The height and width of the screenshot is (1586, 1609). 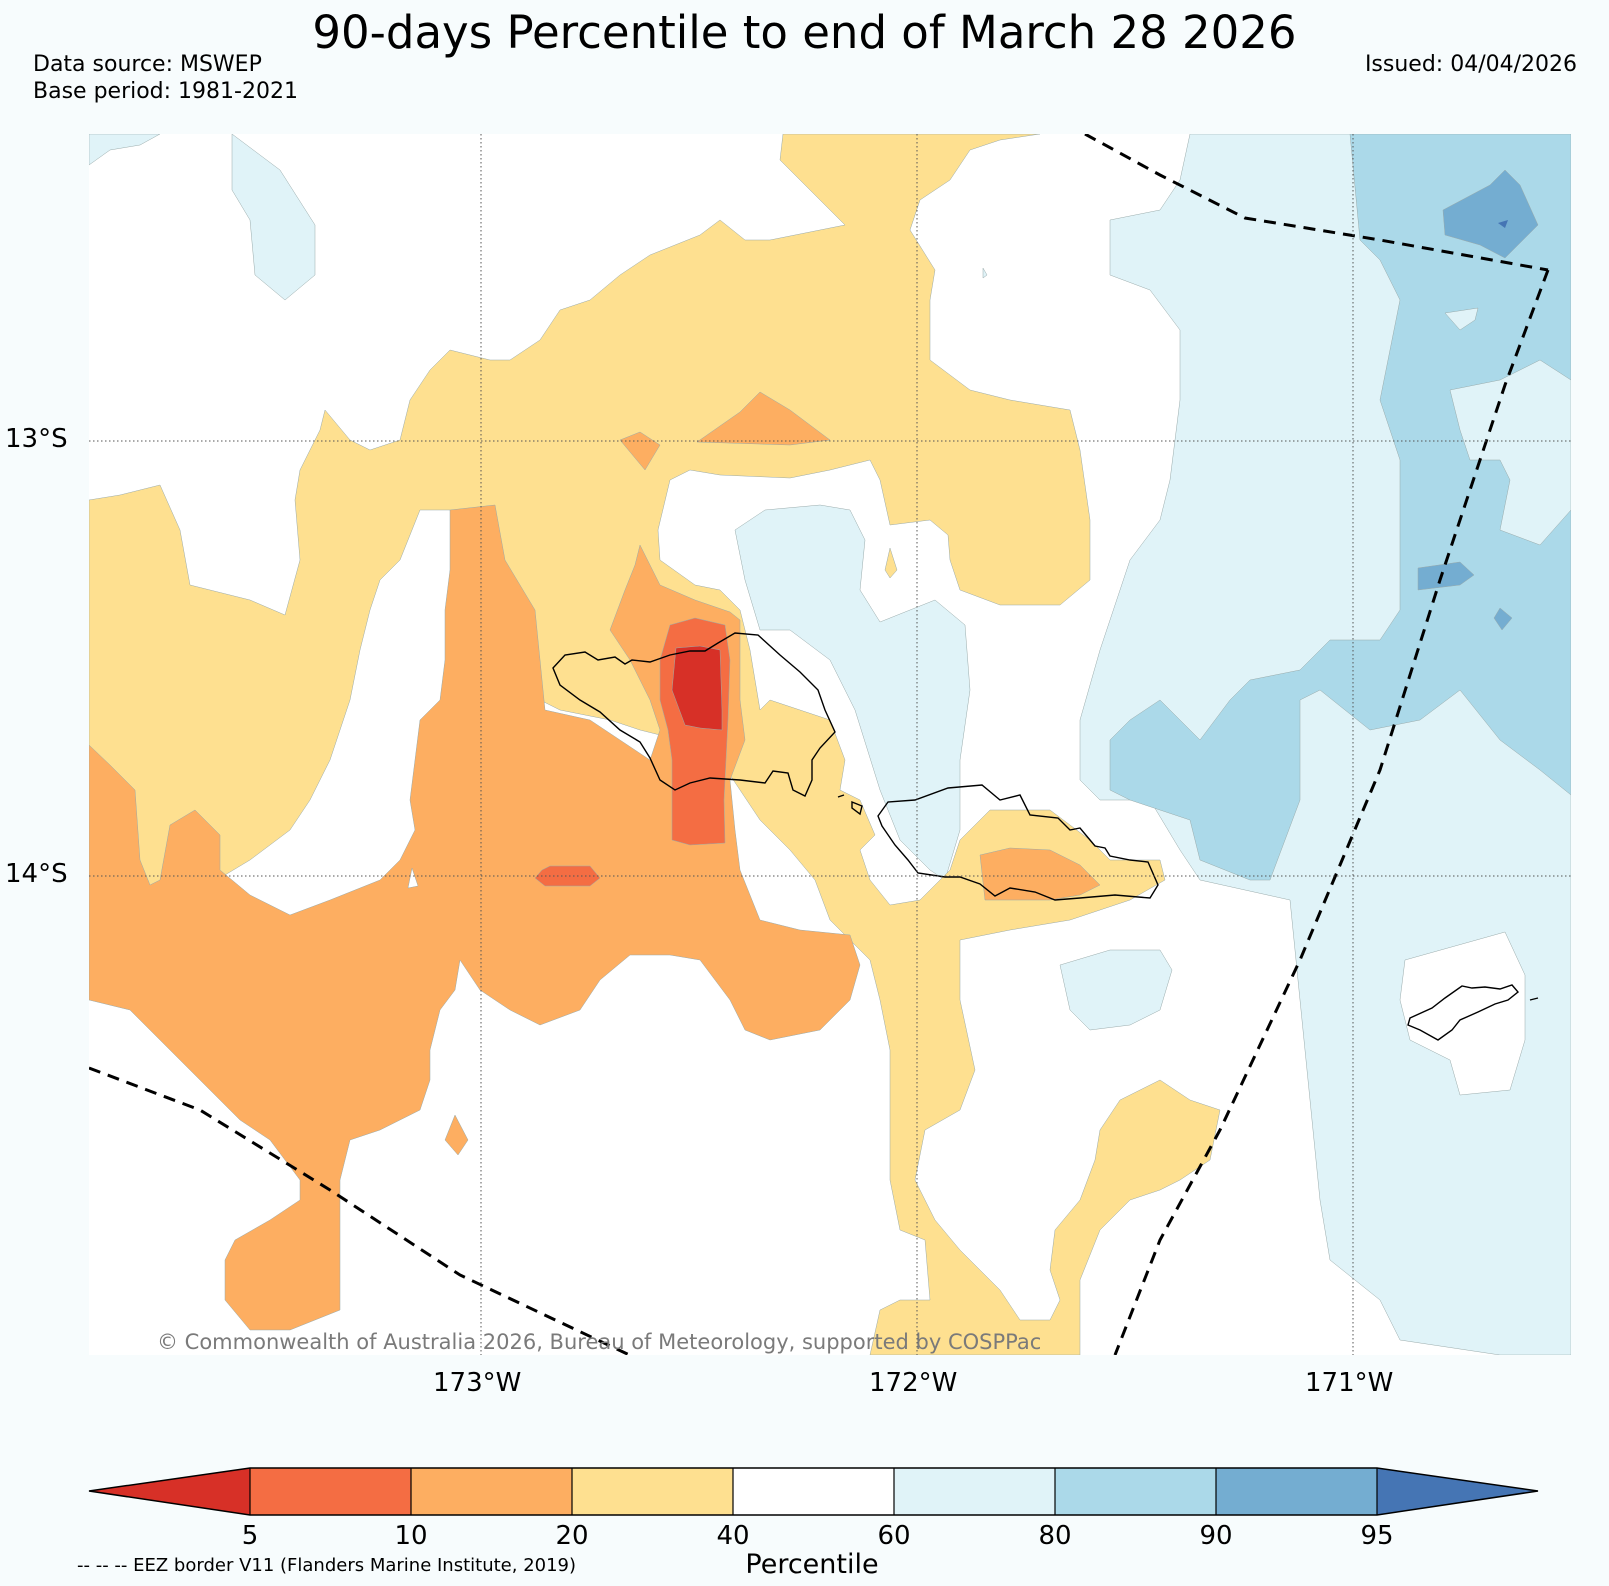 What do you see at coordinates (1216, 1536) in the screenshot?
I see `colorbar-tick-90: 90` at bounding box center [1216, 1536].